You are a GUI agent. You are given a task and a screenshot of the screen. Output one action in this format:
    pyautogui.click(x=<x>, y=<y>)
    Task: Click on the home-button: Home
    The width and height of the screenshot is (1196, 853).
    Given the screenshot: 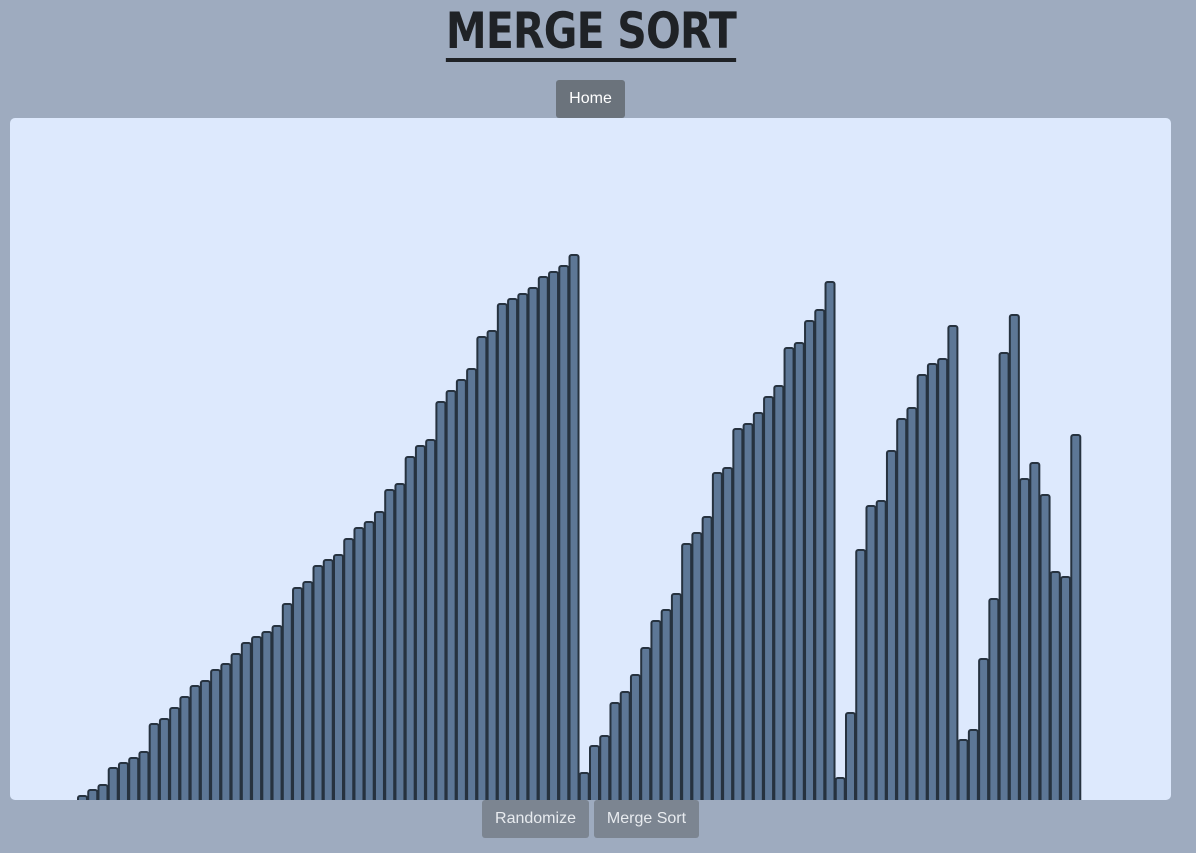 What is the action you would take?
    pyautogui.click(x=590, y=99)
    